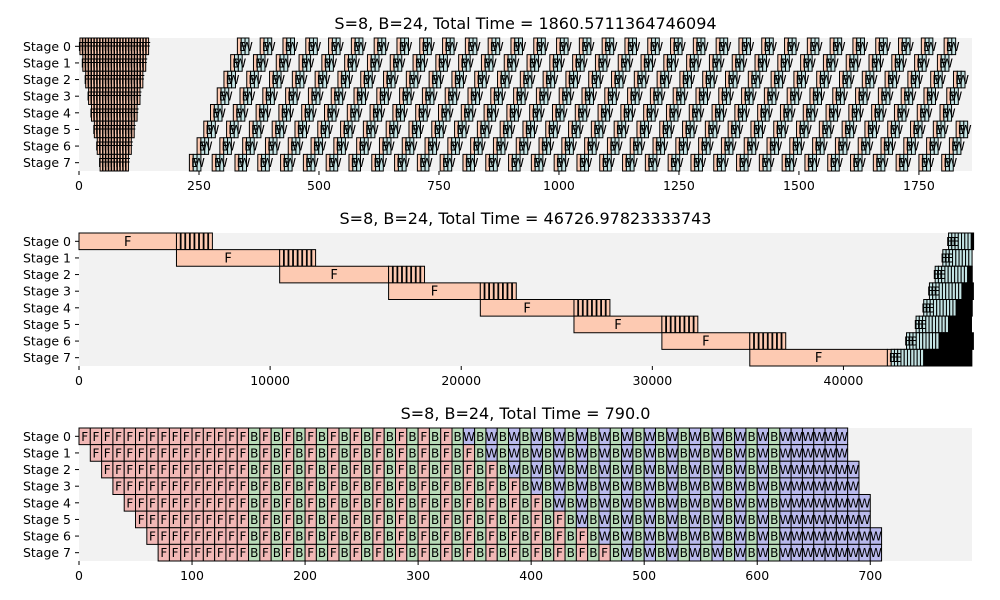  What do you see at coordinates (47, 324) in the screenshot?
I see `y-tick-label: Stage 5` at bounding box center [47, 324].